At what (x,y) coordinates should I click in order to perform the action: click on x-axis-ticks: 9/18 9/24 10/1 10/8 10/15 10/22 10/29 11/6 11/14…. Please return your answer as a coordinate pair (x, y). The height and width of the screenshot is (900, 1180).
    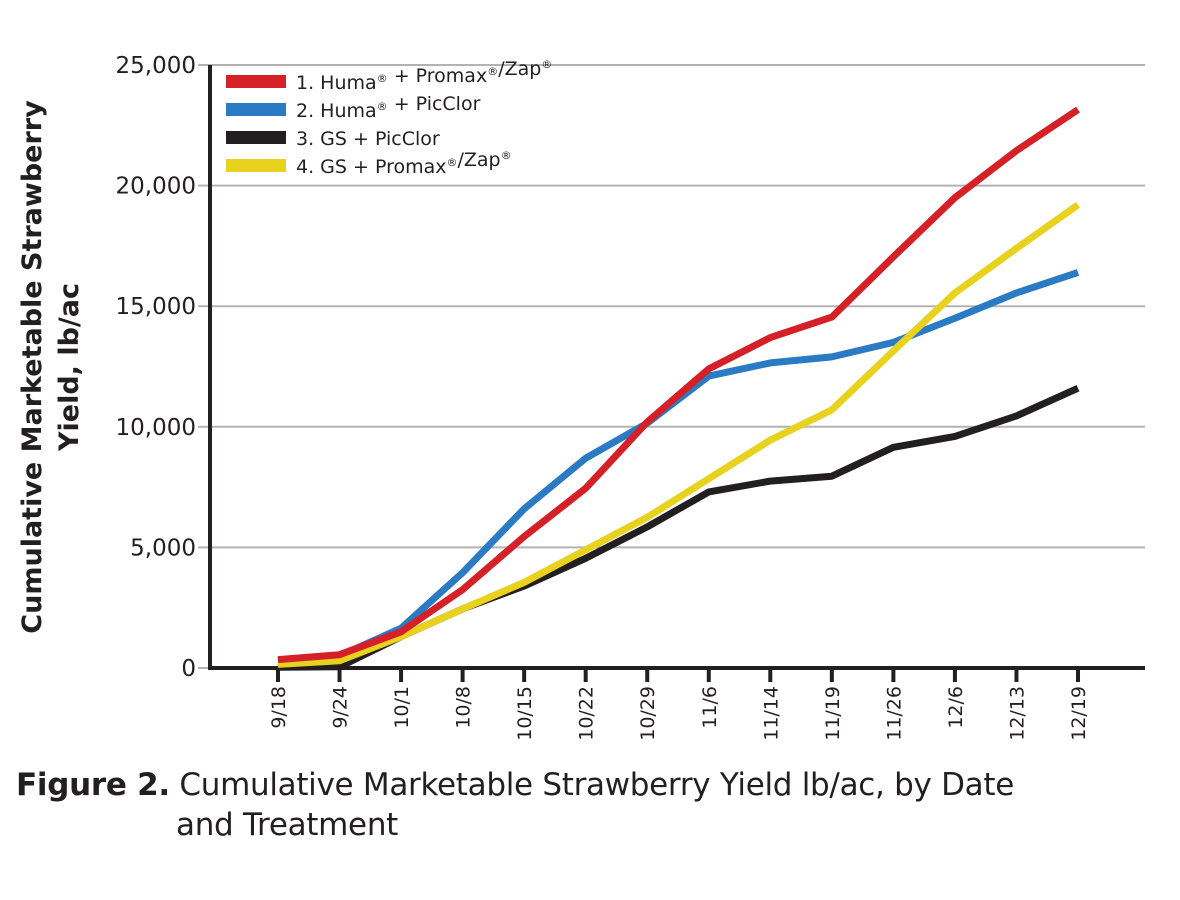
    Looking at the image, I should click on (679, 704).